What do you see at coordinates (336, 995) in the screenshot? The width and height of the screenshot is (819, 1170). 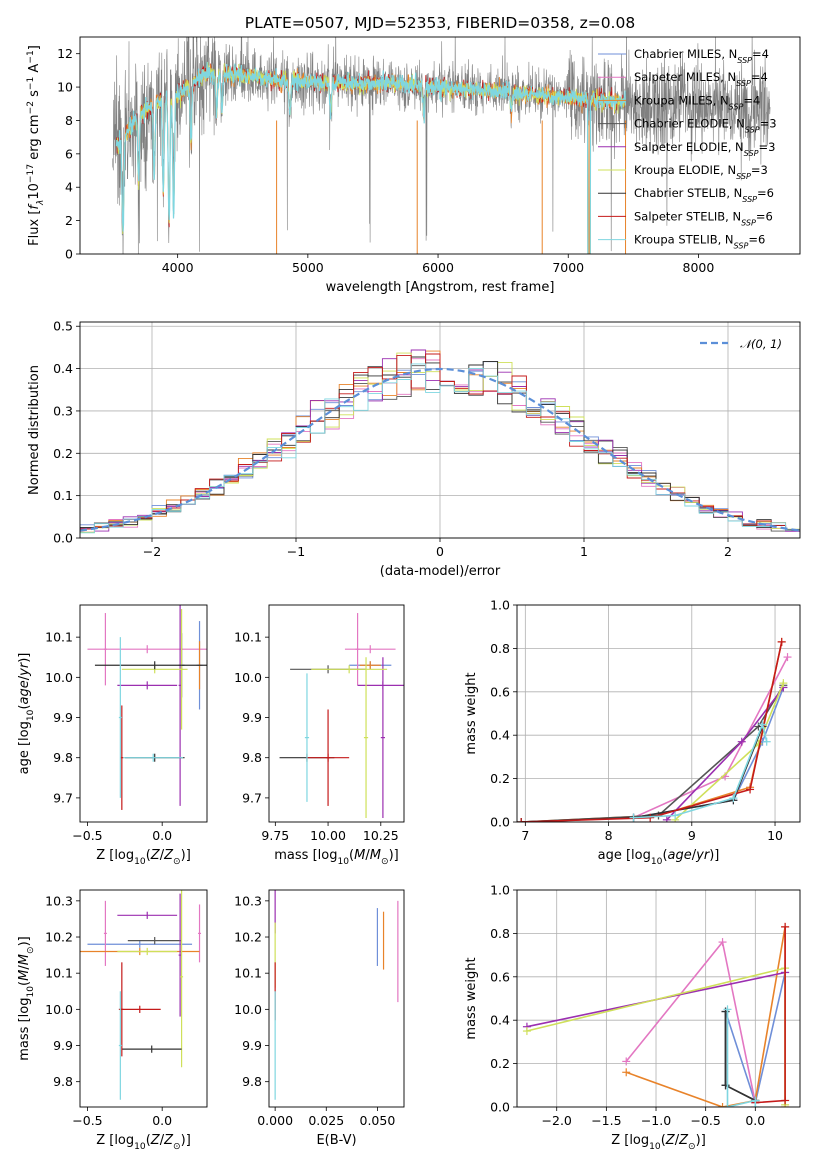 I see `mass-vs-extinction-plot-area` at bounding box center [336, 995].